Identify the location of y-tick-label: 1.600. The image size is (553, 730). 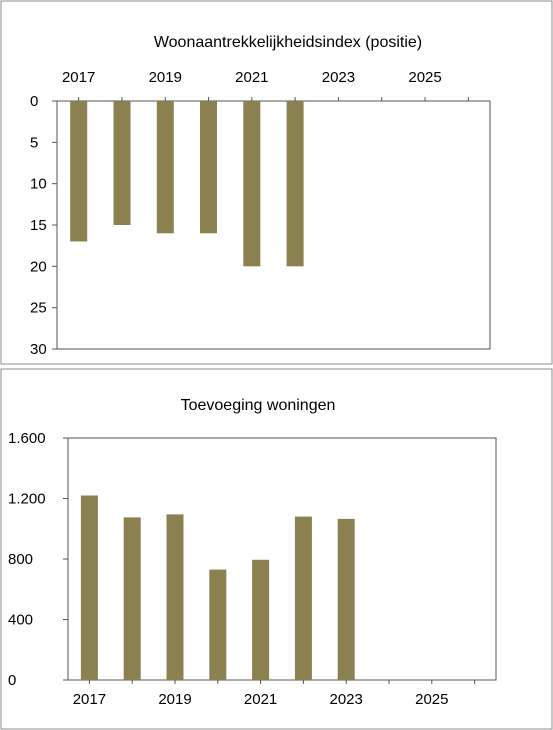
(27, 438).